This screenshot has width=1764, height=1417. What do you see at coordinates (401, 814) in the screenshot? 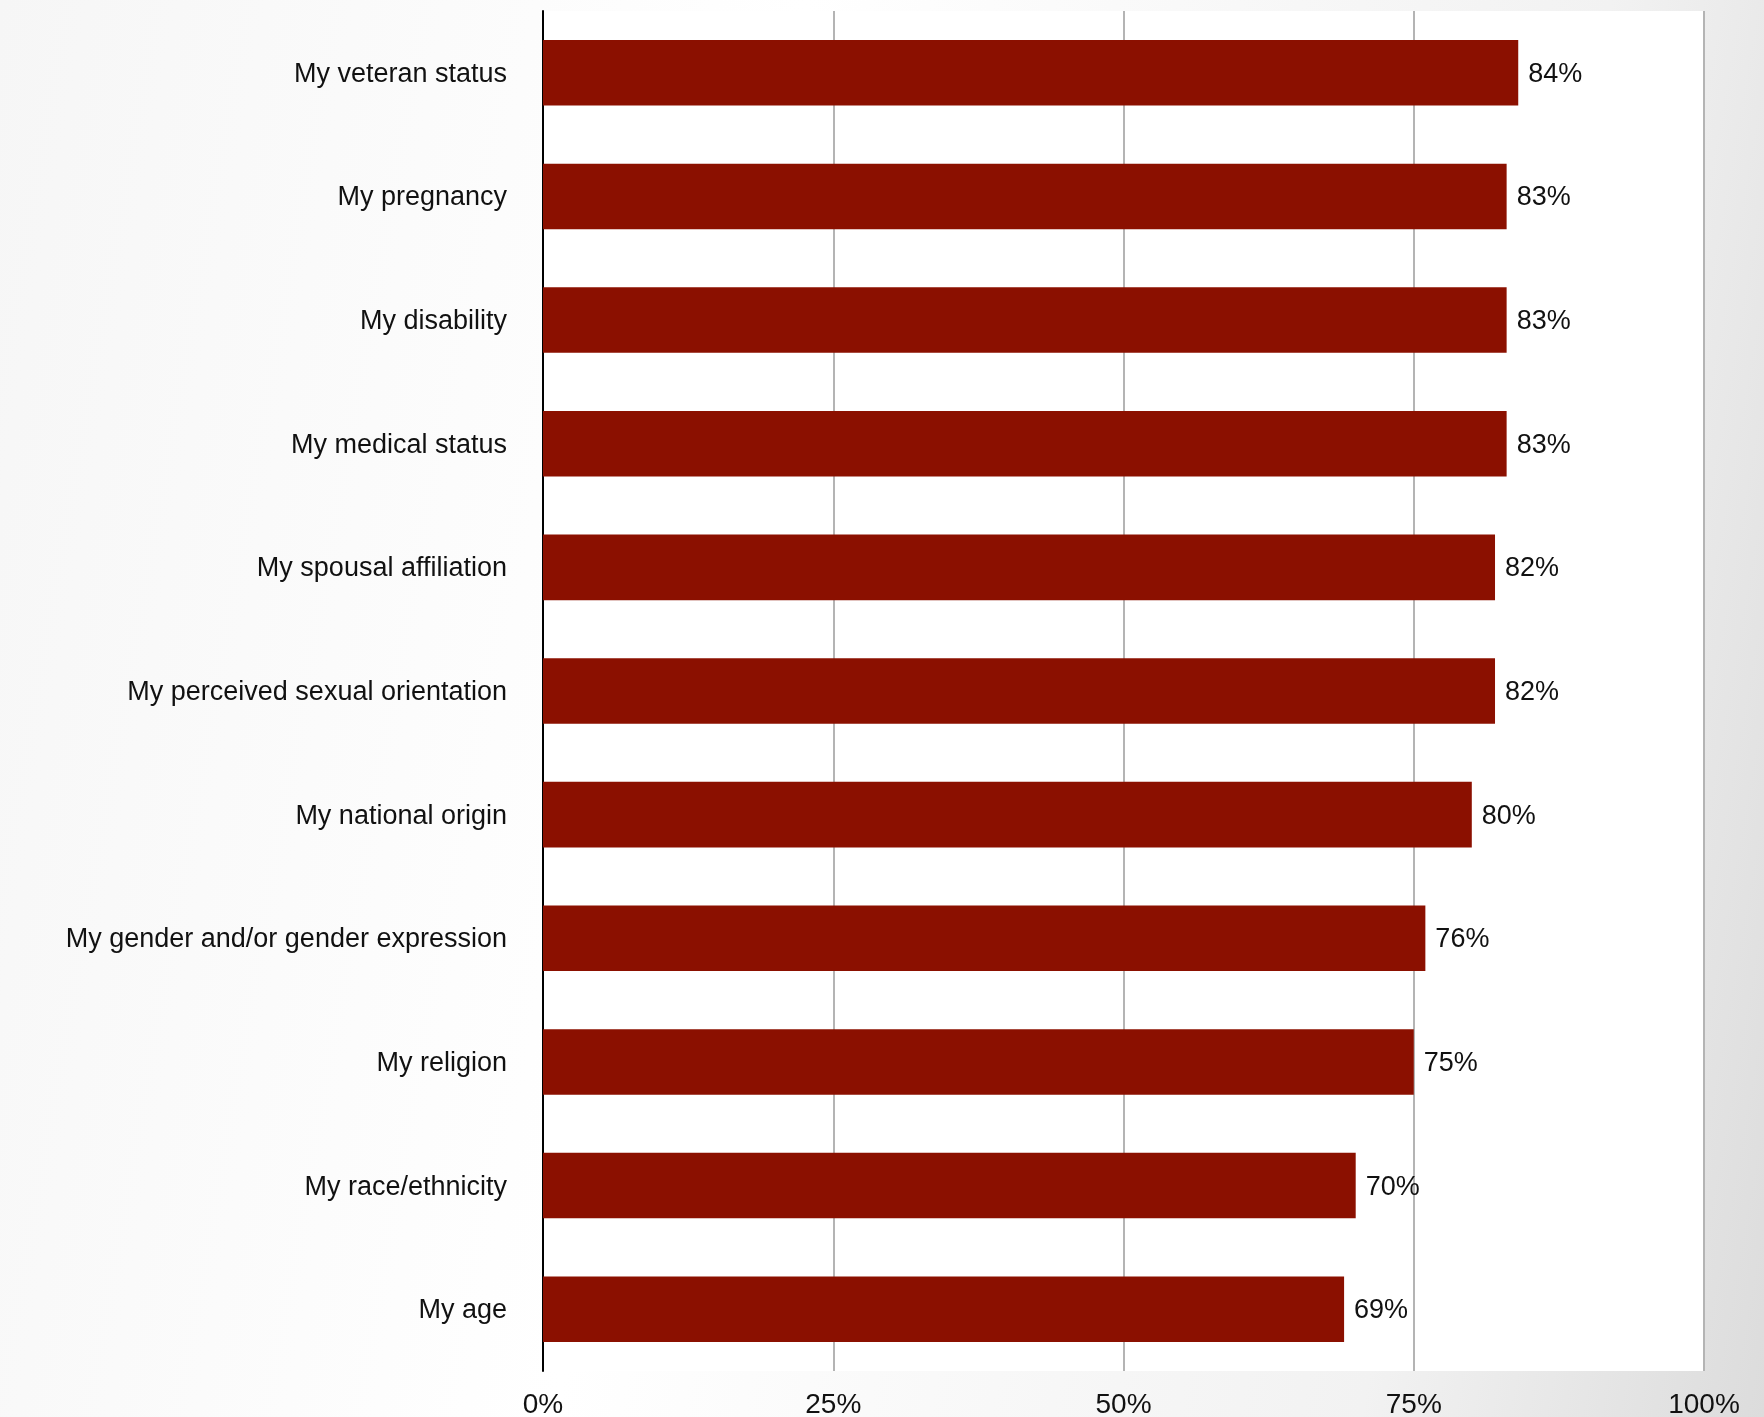
I see `y-tick-label: My national origin` at bounding box center [401, 814].